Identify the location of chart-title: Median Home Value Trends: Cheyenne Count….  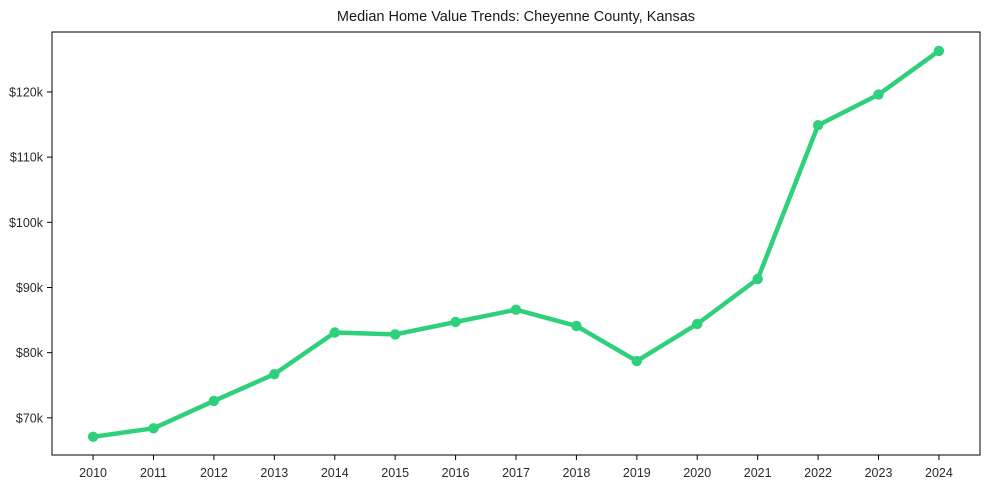
(516, 17).